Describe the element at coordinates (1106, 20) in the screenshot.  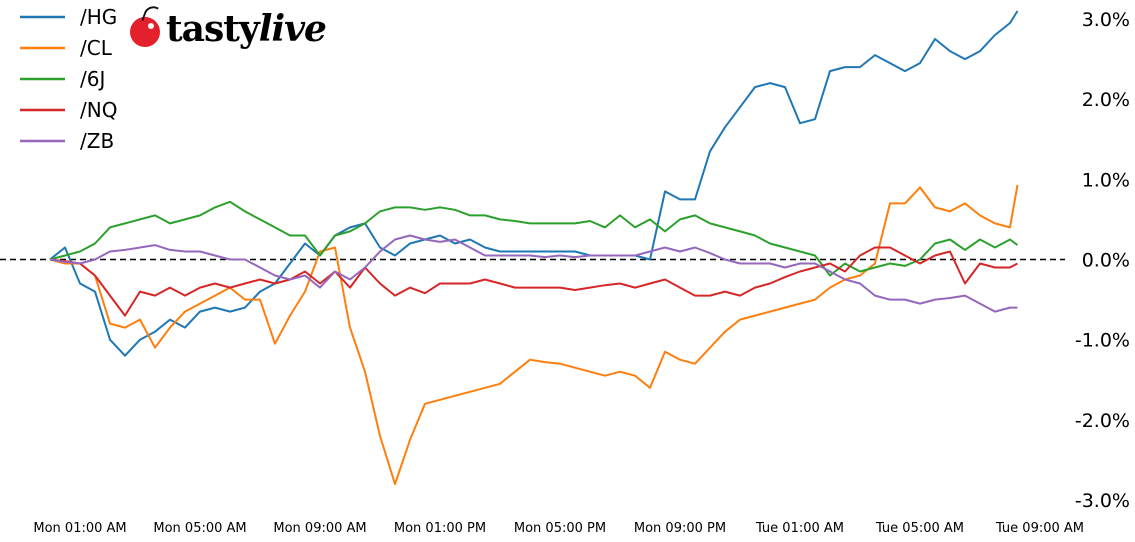
I see `y-tick-label: 3.0%` at that location.